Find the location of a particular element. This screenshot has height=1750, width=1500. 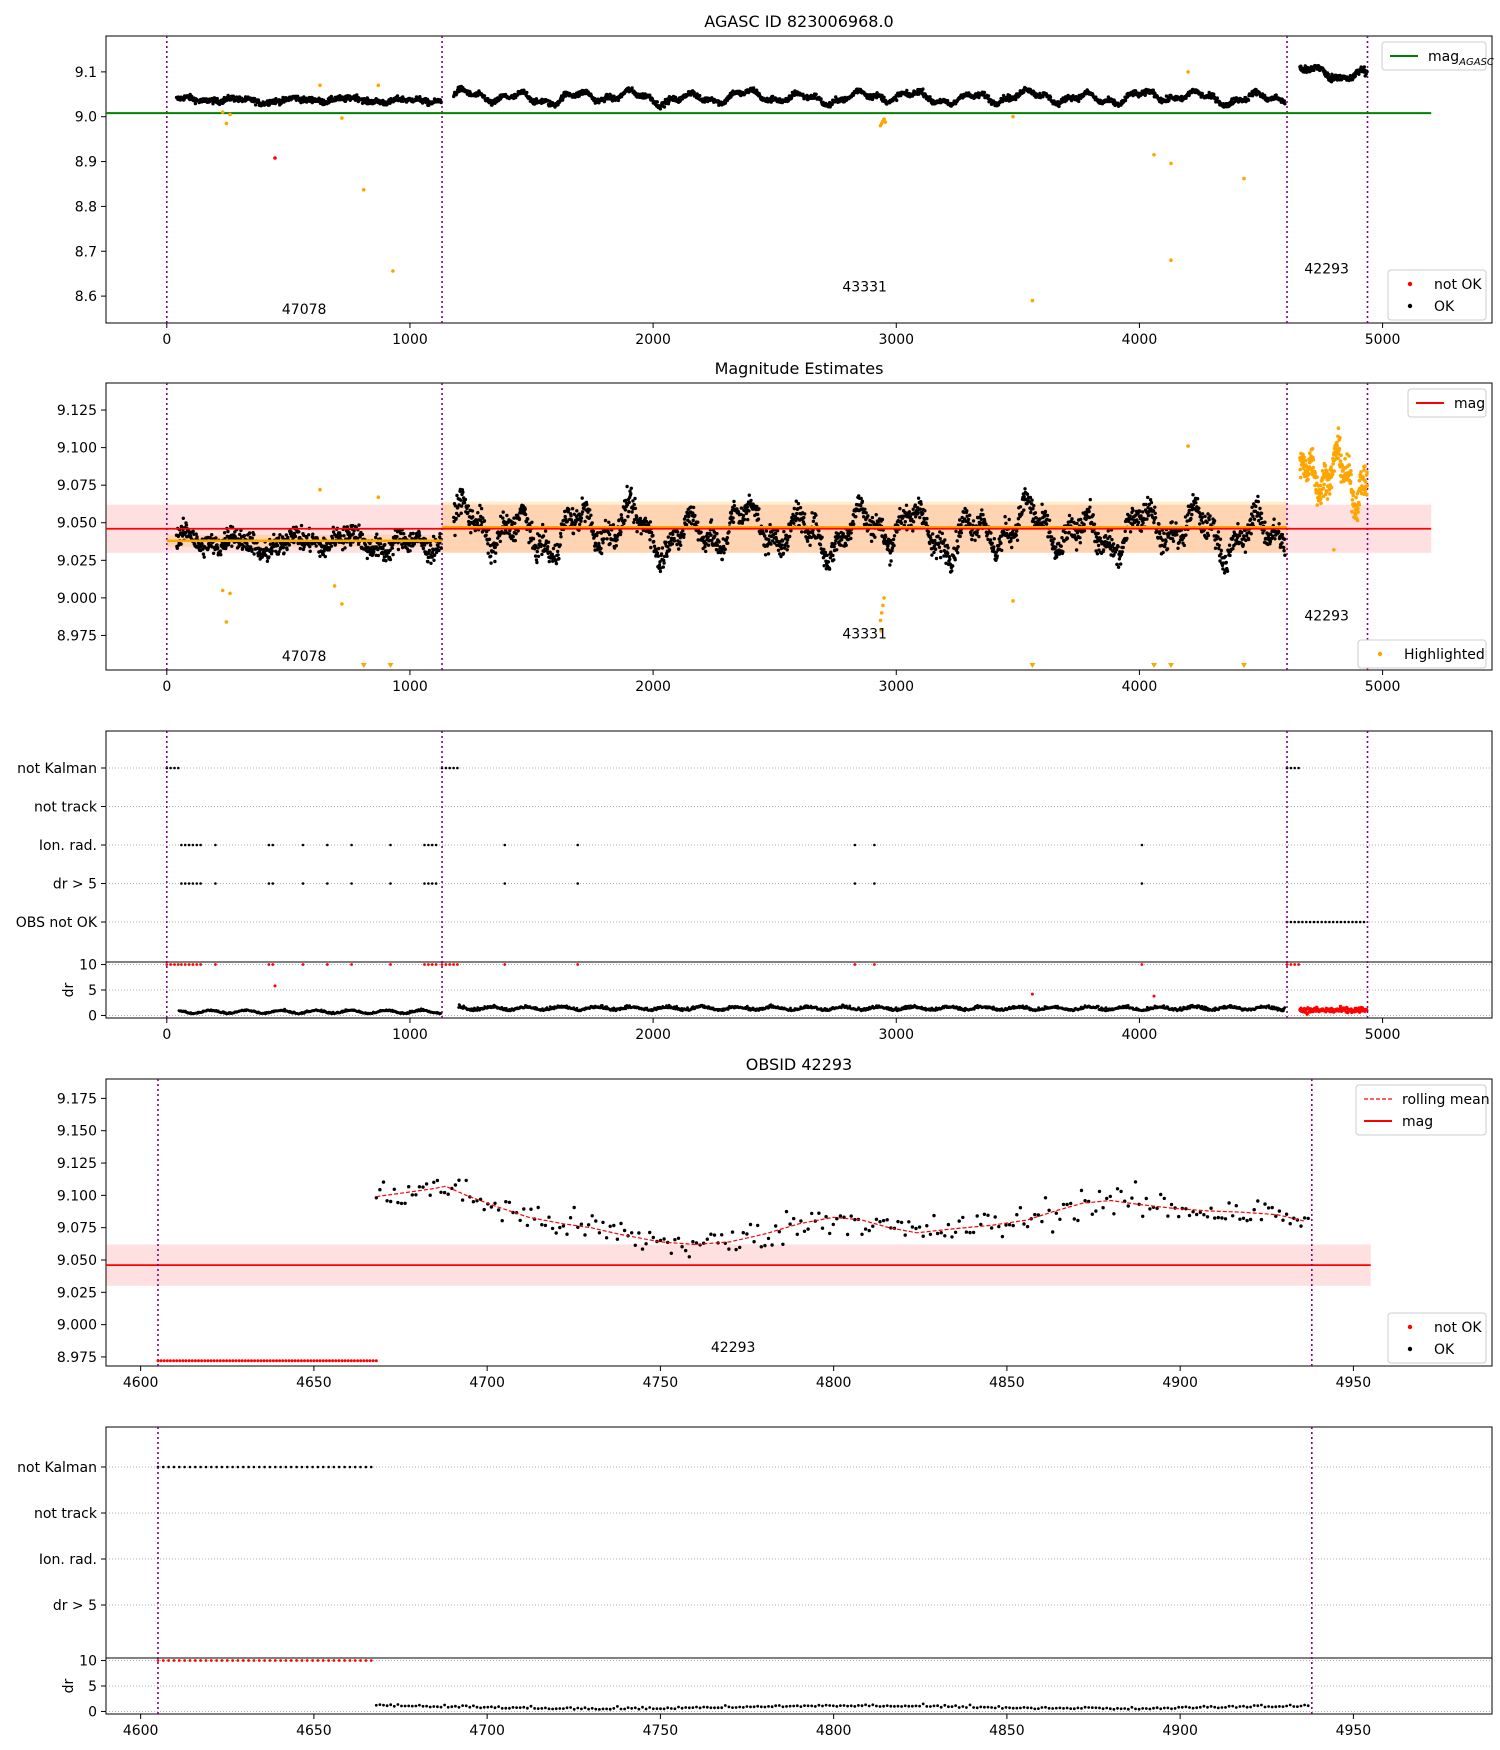

y-tick-label: 9.100 is located at coordinates (77, 449).